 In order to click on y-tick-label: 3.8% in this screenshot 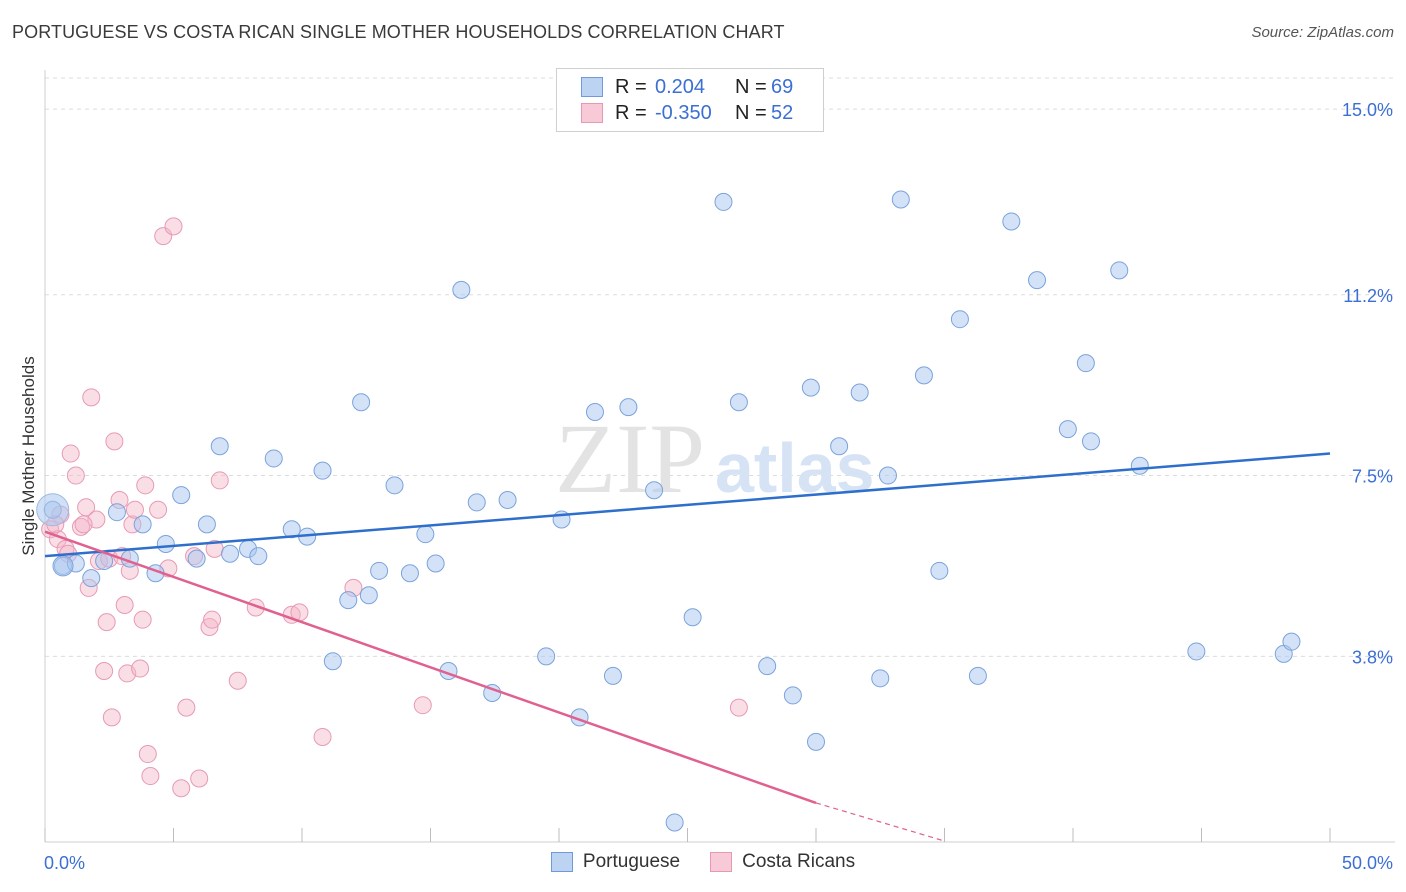, I will do `click(1372, 657)`.